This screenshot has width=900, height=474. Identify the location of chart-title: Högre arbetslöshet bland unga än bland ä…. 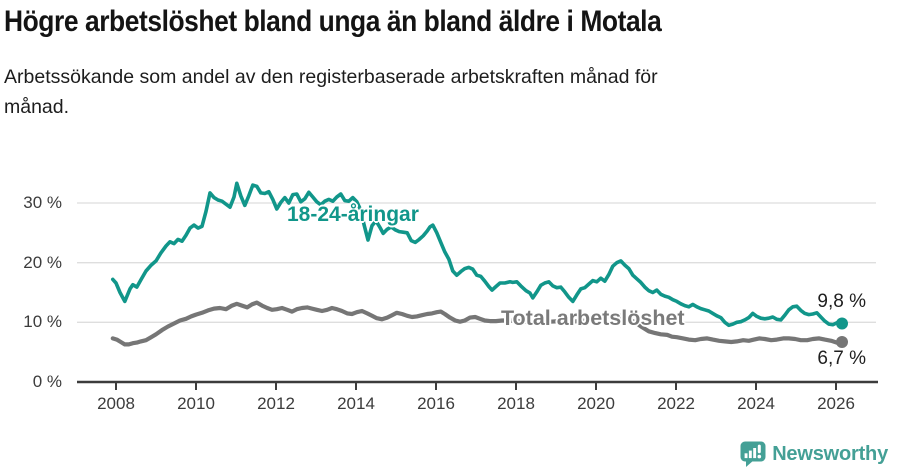
(333, 21).